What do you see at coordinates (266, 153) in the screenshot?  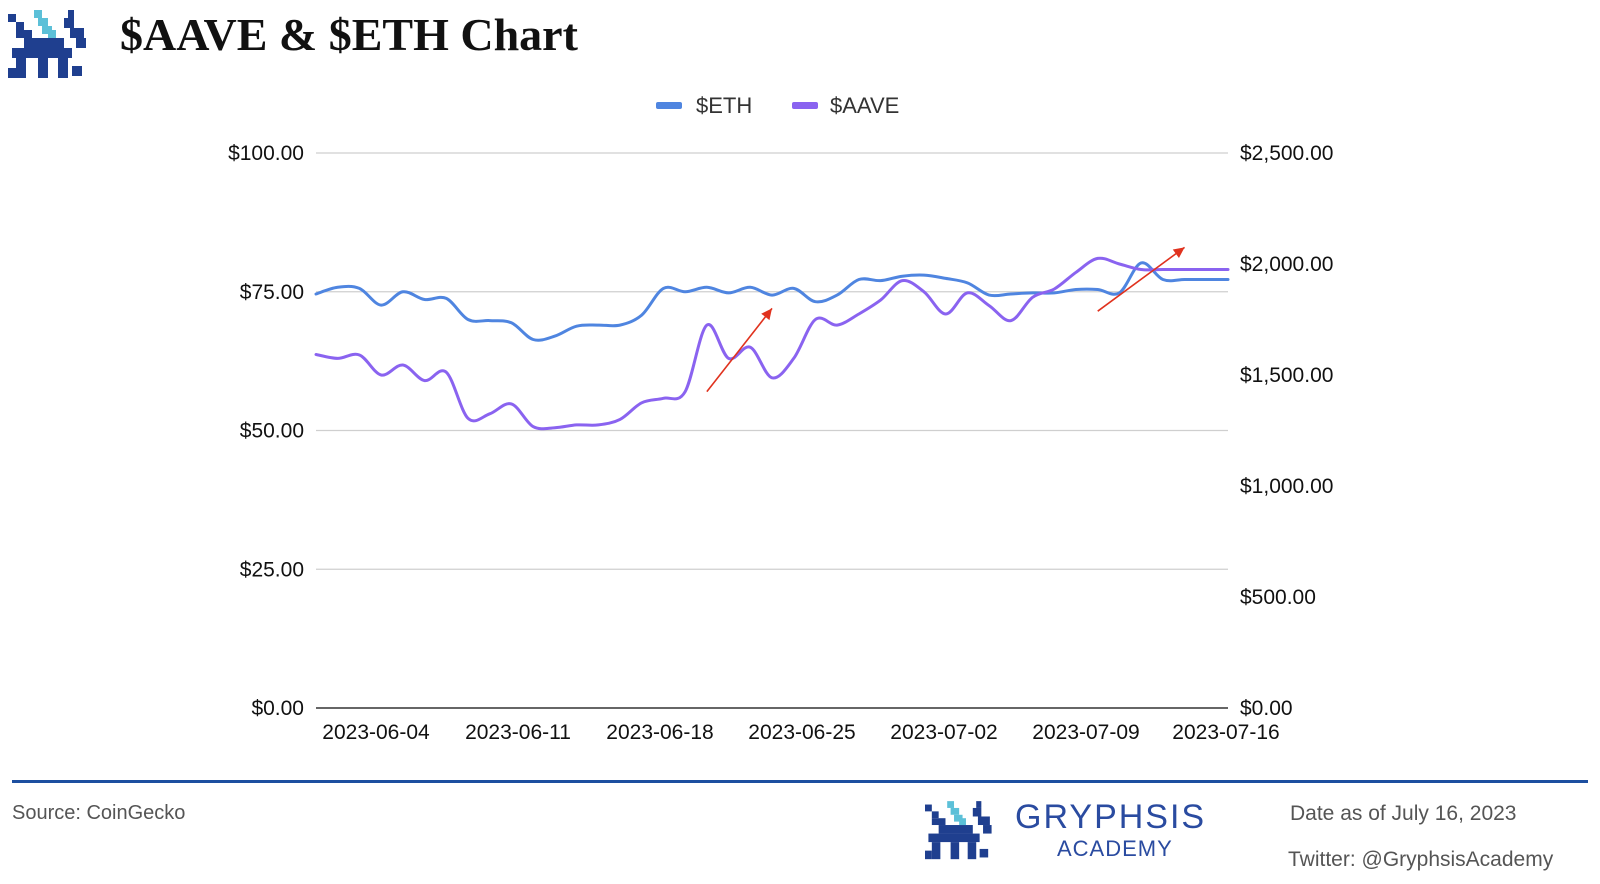 I see `y-left-tick-label: $100.00` at bounding box center [266, 153].